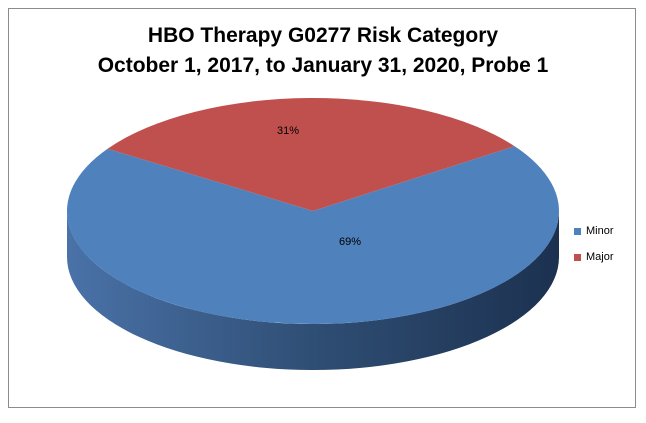 Image resolution: width=646 pixels, height=423 pixels. I want to click on legend-item-minor: Minor, so click(594, 231).